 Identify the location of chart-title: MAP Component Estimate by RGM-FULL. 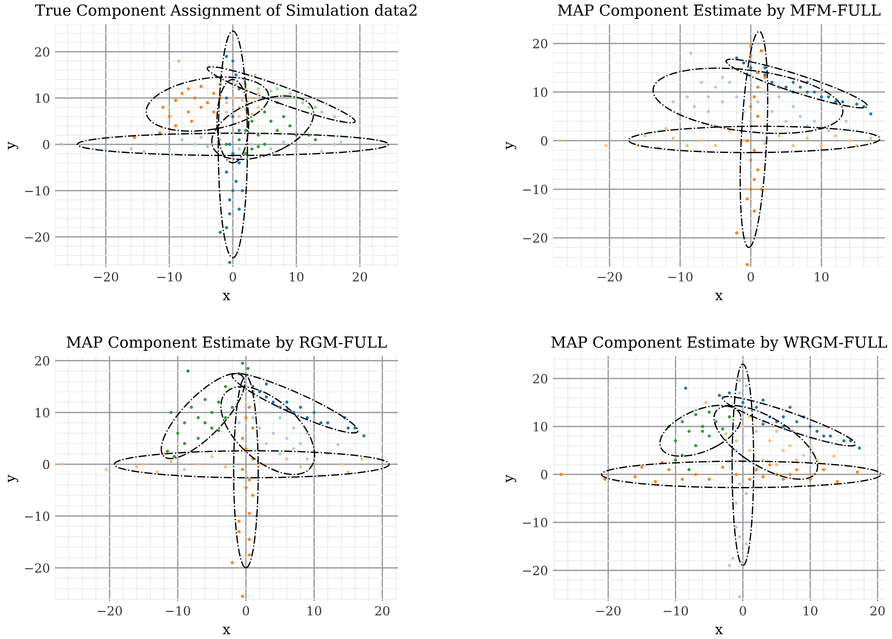
(226, 344).